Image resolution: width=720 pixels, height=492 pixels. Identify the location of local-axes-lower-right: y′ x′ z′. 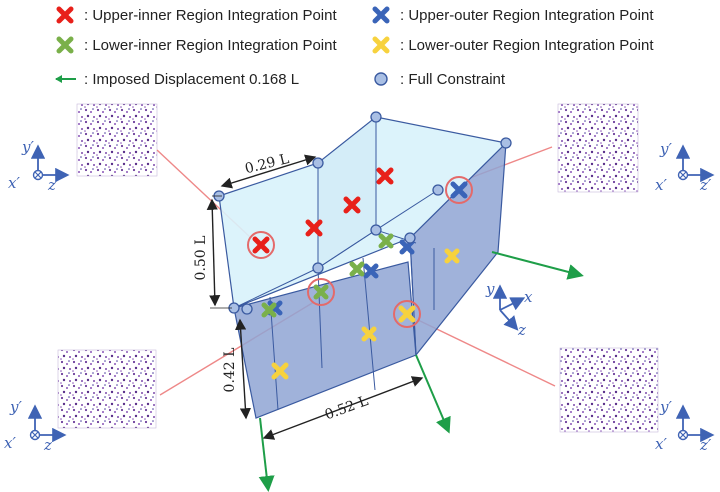
(685, 426).